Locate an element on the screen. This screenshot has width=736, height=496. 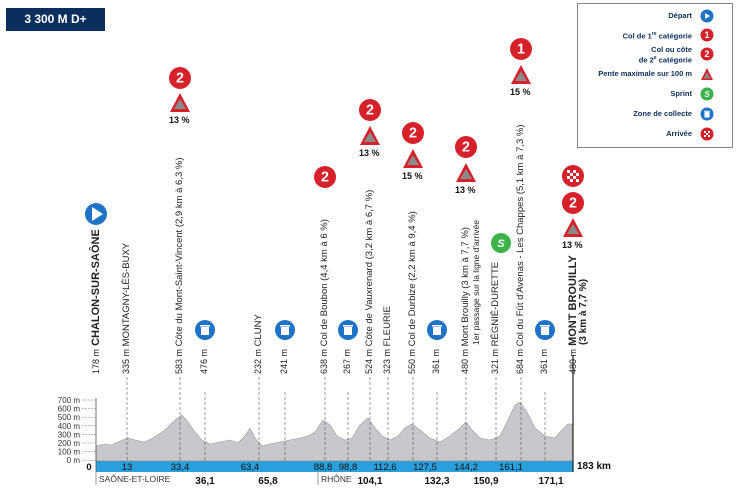
place-name: RÉGNIÉ-DURETTE is located at coordinates (495, 305).